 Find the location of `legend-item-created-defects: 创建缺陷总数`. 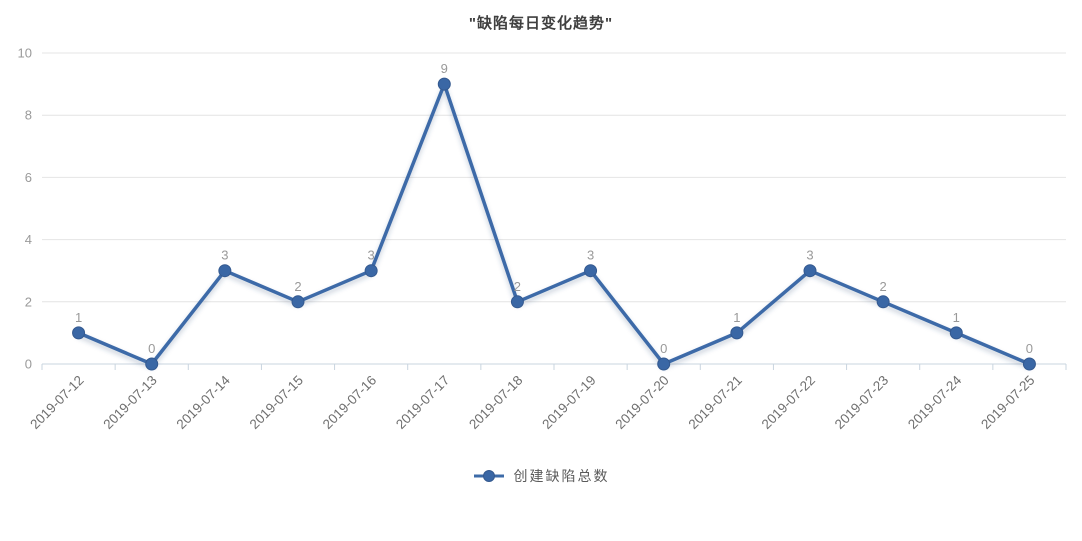

legend-item-created-defects: 创建缺陷总数 is located at coordinates (541, 476).